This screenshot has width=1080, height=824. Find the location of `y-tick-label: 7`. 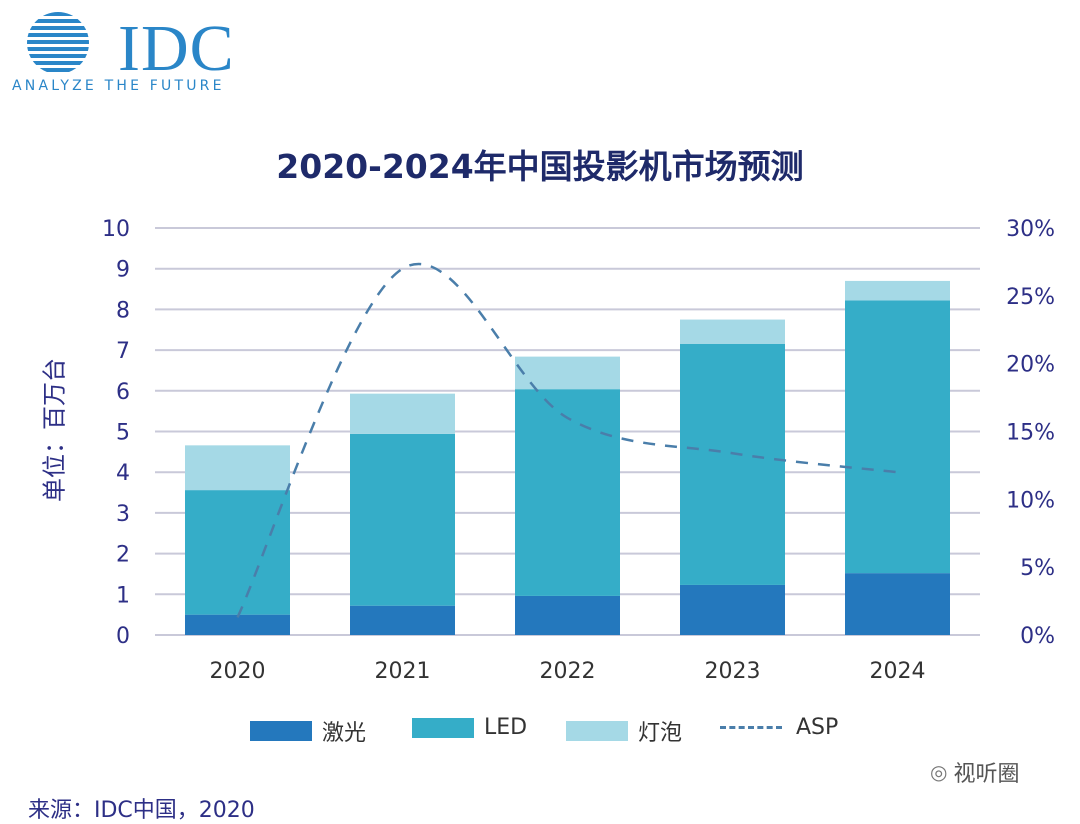

y-tick-label: 7 is located at coordinates (123, 351).